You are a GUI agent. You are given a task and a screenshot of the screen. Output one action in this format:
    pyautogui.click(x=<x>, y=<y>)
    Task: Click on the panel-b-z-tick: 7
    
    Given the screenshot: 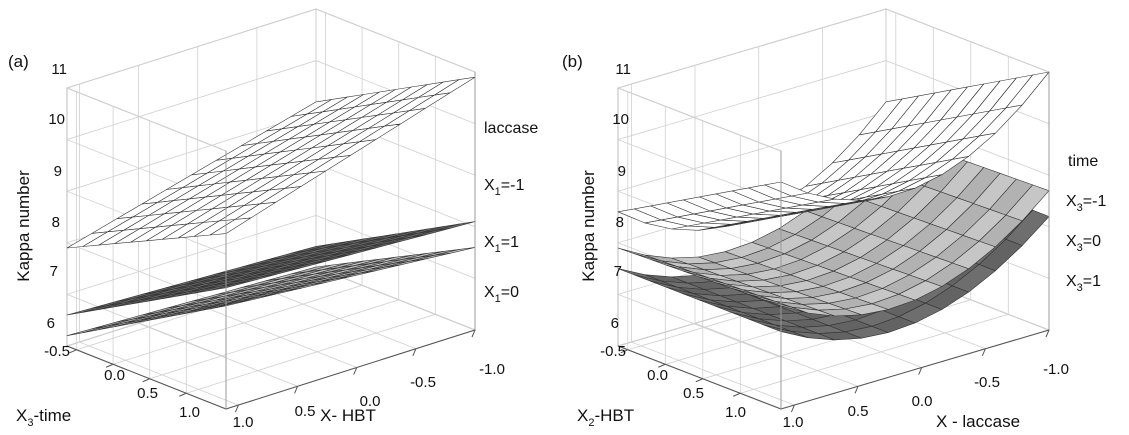 What is the action you would take?
    pyautogui.click(x=618, y=271)
    